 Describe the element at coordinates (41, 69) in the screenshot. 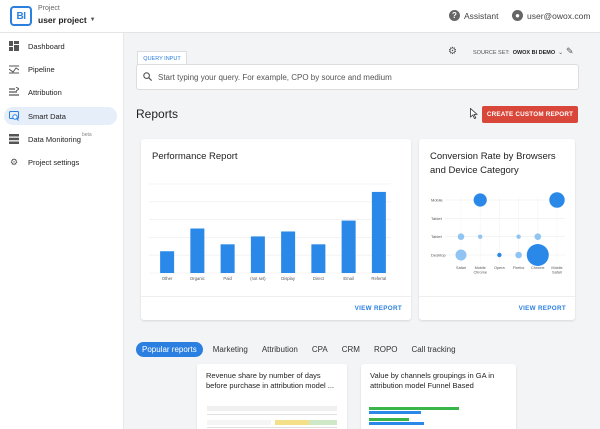

I see `sidebar-item-label: Pipeline` at that location.